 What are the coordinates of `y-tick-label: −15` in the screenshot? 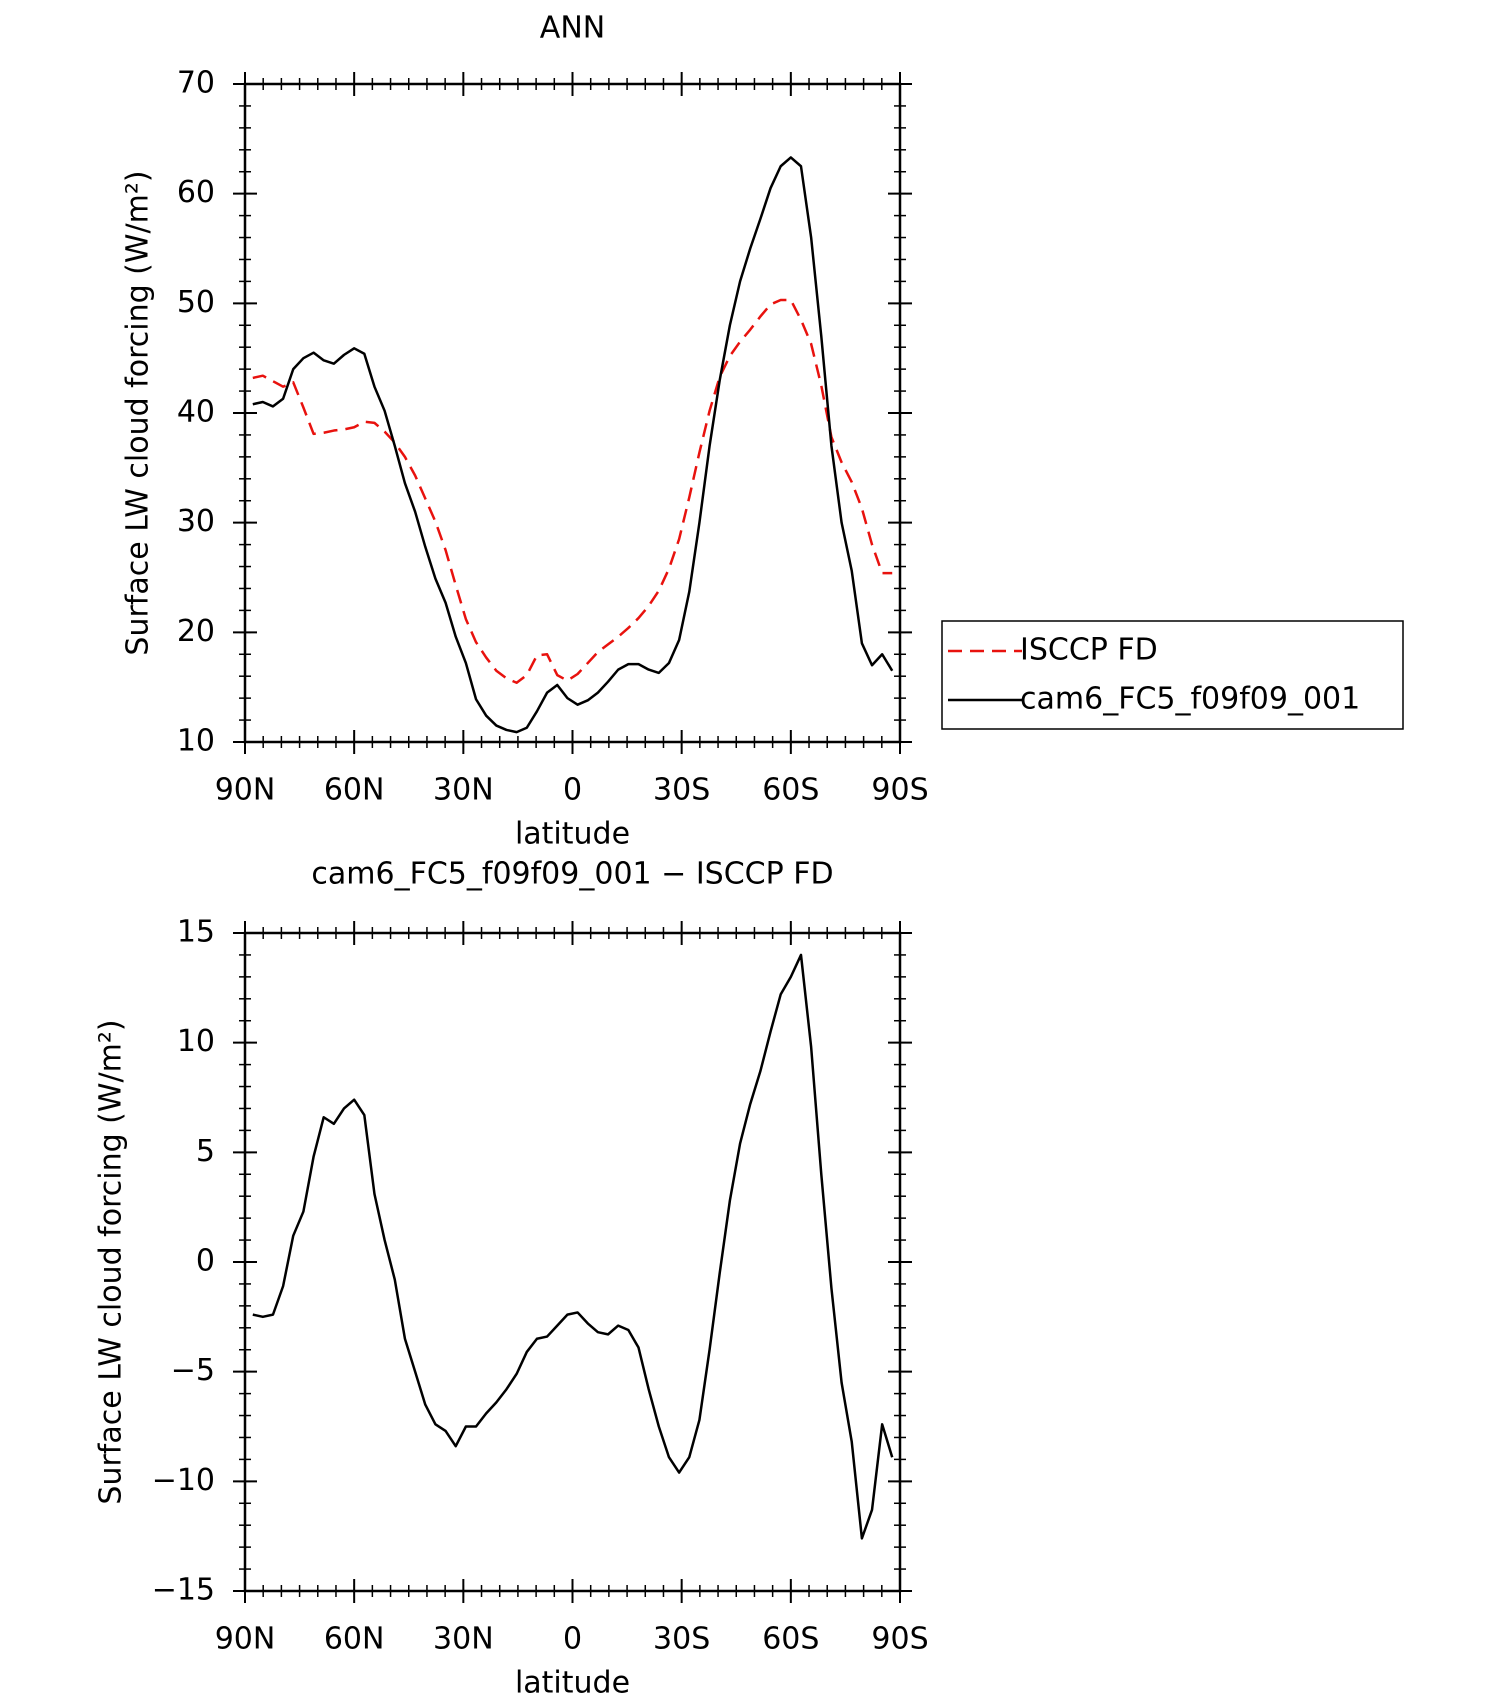 It's located at (183, 1590).